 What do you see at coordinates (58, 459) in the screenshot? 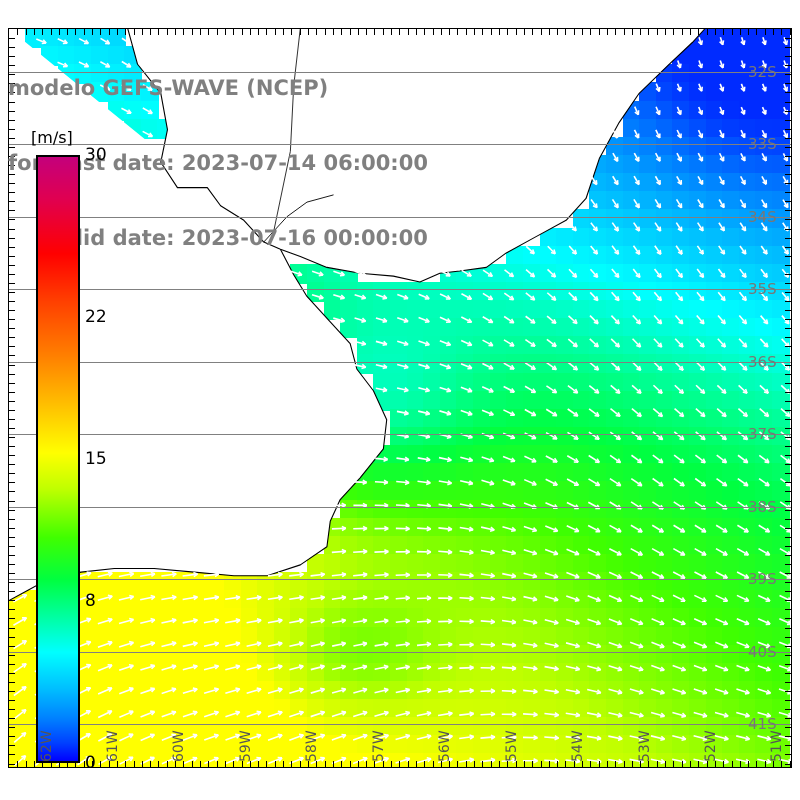
I see `colorbar` at bounding box center [58, 459].